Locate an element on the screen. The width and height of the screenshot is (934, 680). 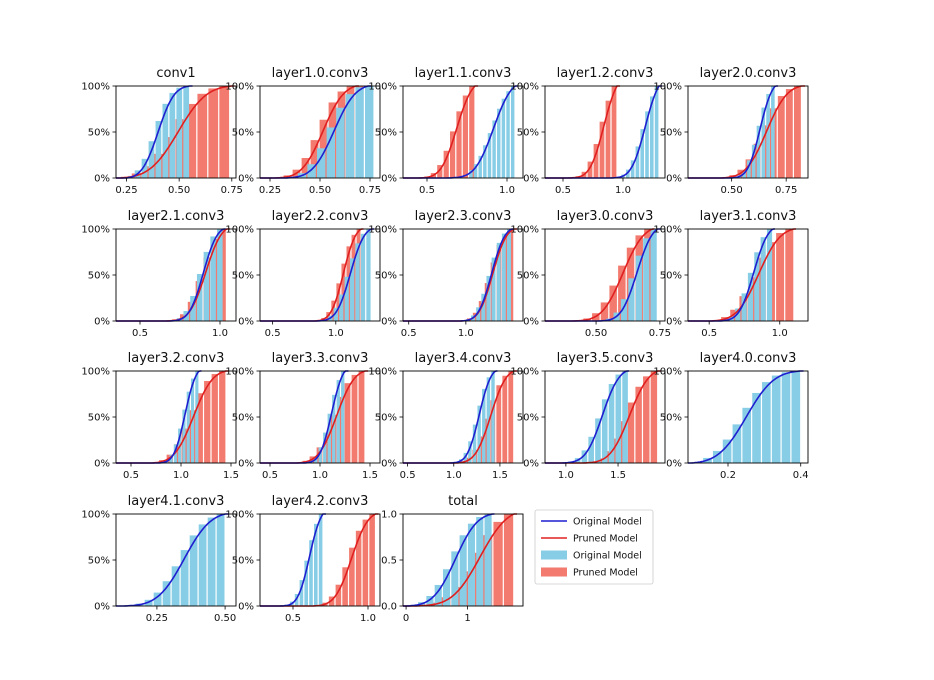
subplot-conv1: conv1 0% 50% 100% 0.25 0.50 0.75 is located at coordinates (162, 131).